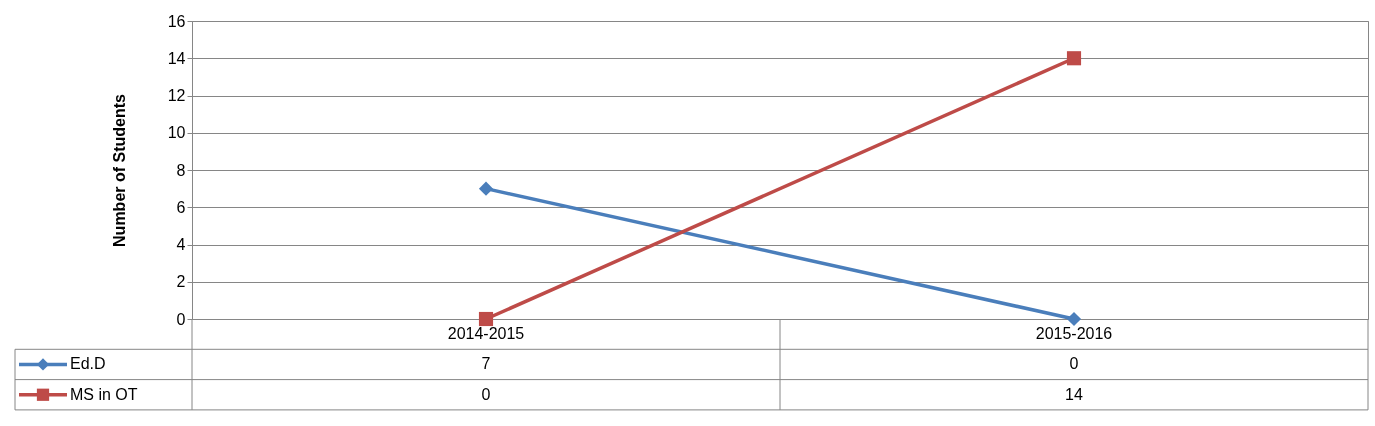 The width and height of the screenshot is (1375, 426). Describe the element at coordinates (176, 21) in the screenshot. I see `y-tick-label: 16` at that location.